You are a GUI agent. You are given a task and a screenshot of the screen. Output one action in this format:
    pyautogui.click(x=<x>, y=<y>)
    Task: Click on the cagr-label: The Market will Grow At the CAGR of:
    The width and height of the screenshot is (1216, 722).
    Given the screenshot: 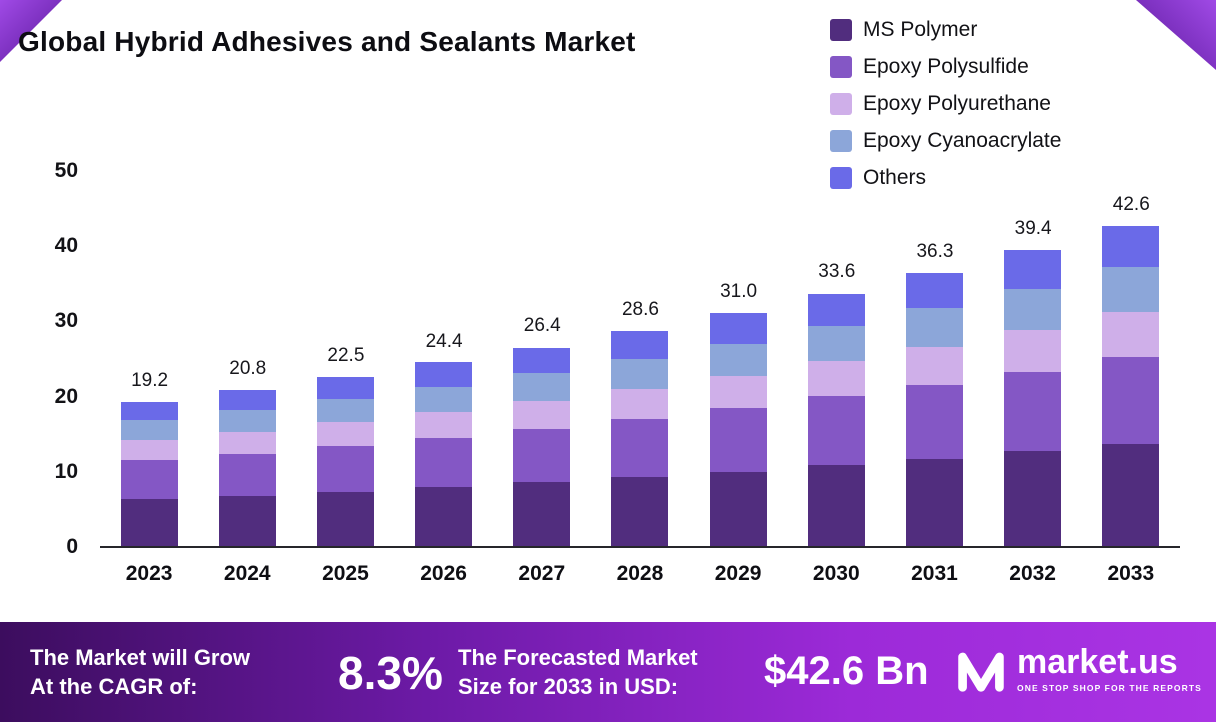 What is the action you would take?
    pyautogui.click(x=140, y=672)
    